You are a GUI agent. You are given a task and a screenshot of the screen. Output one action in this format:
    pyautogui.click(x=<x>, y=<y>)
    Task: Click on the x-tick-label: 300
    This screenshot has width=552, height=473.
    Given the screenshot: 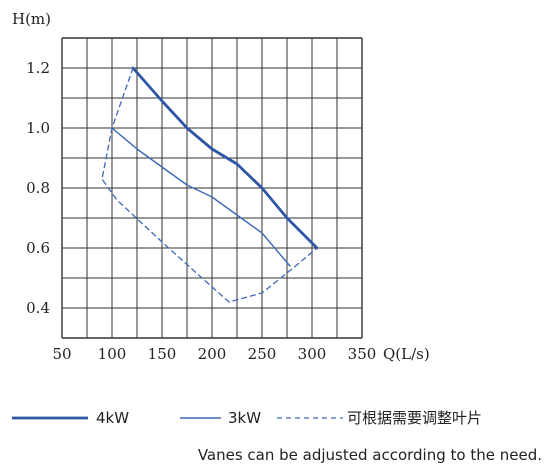 What is the action you would take?
    pyautogui.click(x=312, y=354)
    